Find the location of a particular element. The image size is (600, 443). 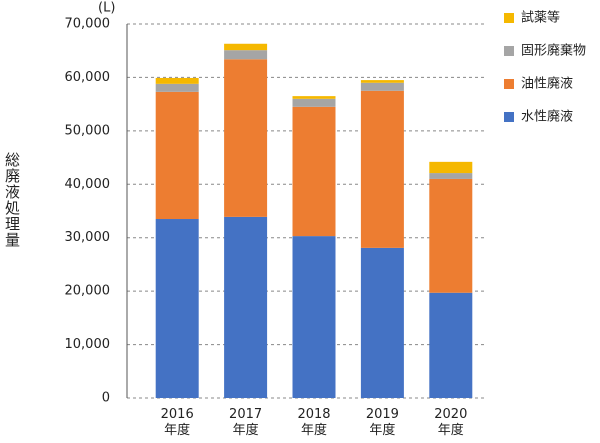

y-tick-label: 70,000 is located at coordinates (88, 24).